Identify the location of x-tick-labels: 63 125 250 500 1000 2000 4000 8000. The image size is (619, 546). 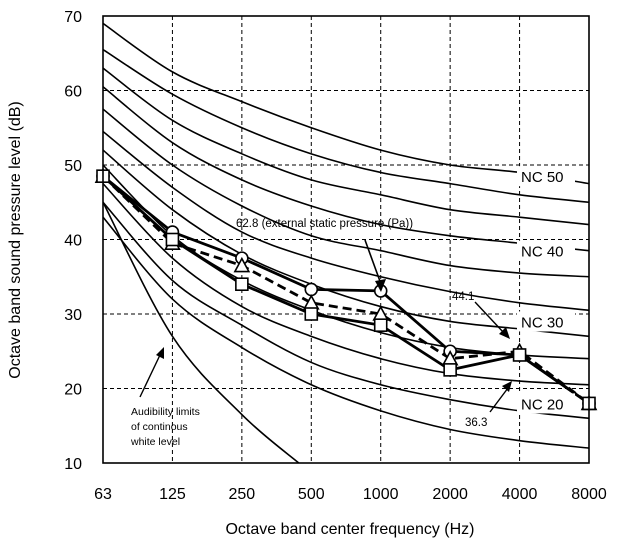
(350, 494).